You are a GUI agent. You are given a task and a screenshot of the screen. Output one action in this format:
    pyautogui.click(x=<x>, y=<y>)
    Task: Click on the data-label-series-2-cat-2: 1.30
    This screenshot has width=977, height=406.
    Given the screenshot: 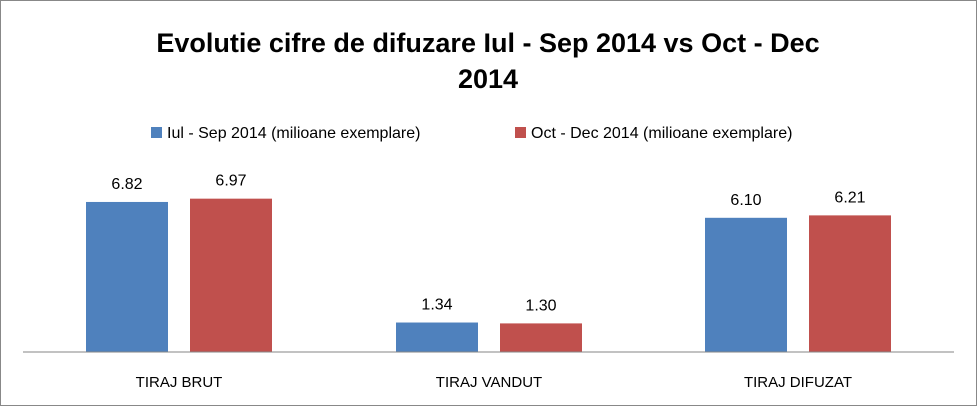 What is the action you would take?
    pyautogui.click(x=540, y=305)
    